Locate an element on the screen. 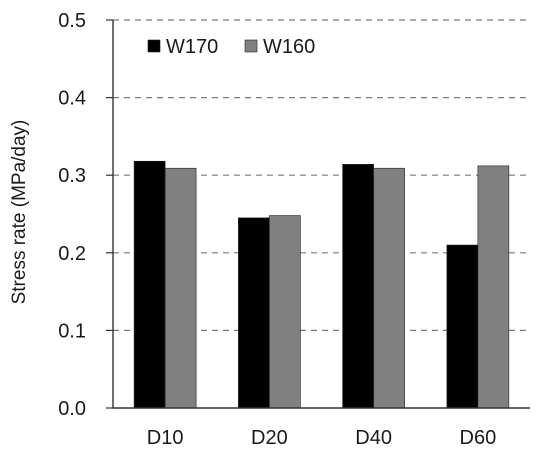 The height and width of the screenshot is (460, 550). legend-label-w160: W160 is located at coordinates (289, 47).